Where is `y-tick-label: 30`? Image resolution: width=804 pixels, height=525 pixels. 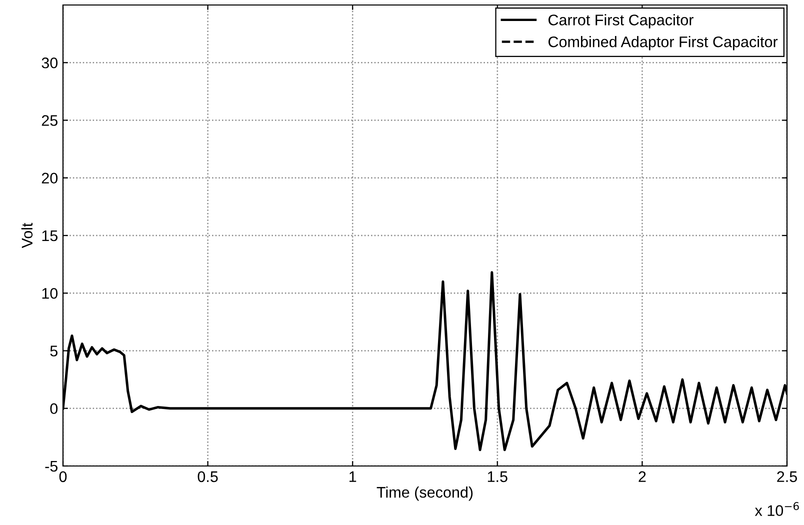 y-tick-label: 30 is located at coordinates (50, 62).